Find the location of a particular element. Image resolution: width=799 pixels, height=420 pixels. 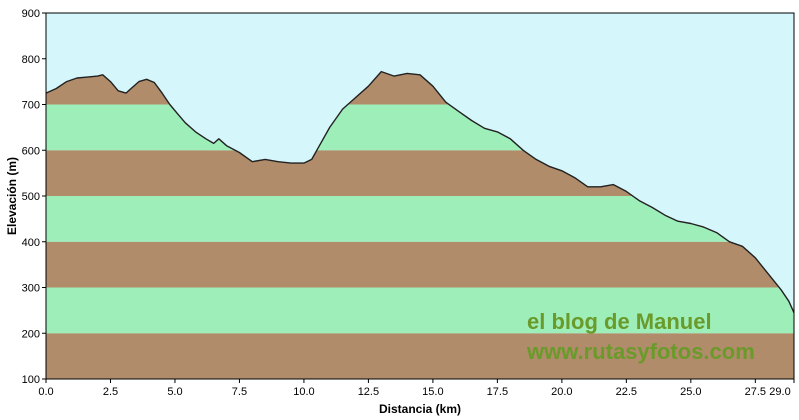

y-tick-label: 200 is located at coordinates (31, 334).